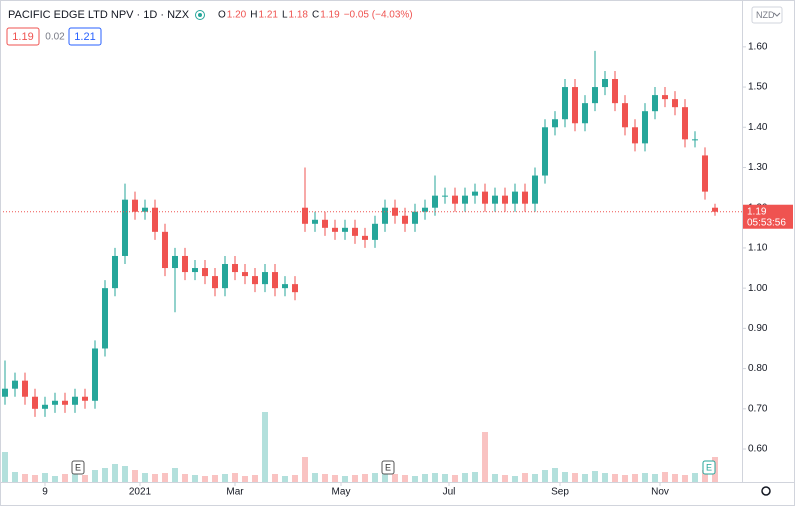 The height and width of the screenshot is (511, 795). What do you see at coordinates (378, 15) in the screenshot?
I see `change: −0.05 (−4.03%)` at bounding box center [378, 15].